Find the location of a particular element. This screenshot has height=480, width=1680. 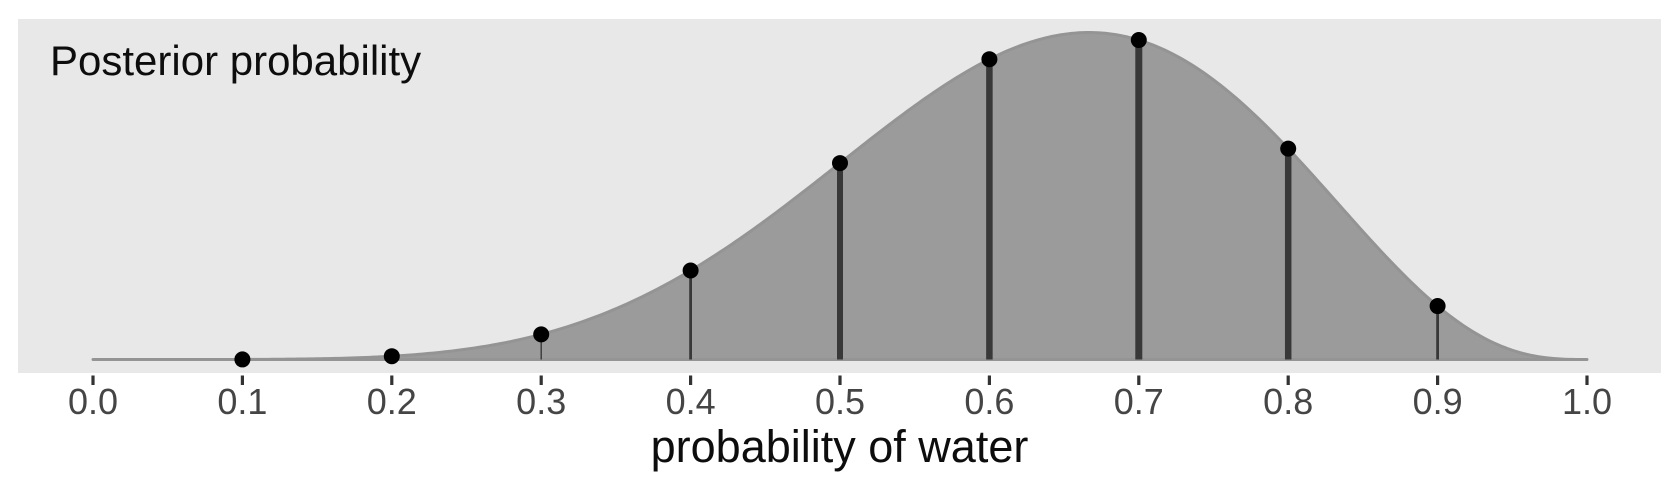

lollipop-0.2 is located at coordinates (391, 356).